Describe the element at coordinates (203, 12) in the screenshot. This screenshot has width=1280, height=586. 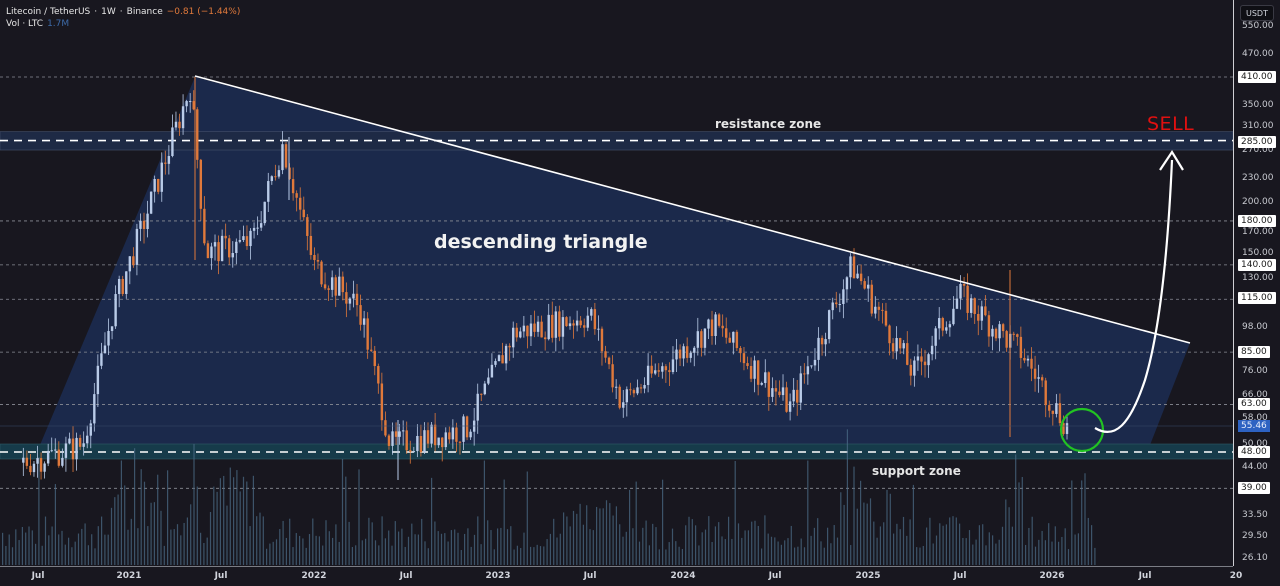
I see `price-change: −0.81 (−1.44%)` at that location.